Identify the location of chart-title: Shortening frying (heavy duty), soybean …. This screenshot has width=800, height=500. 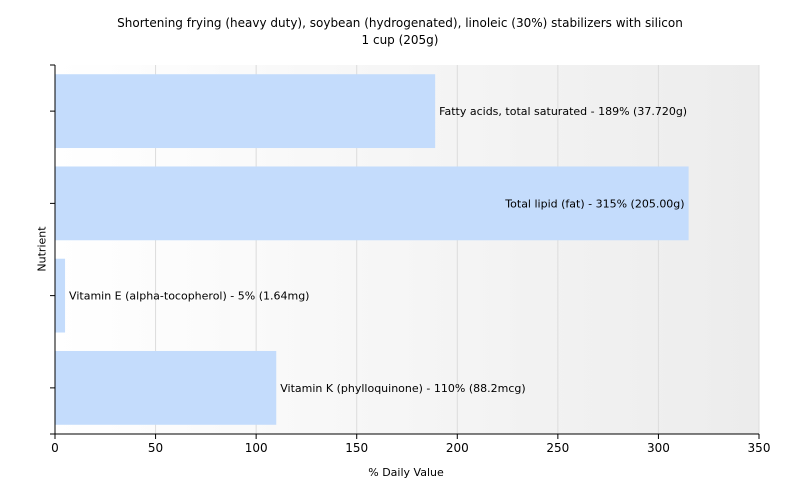
(400, 23).